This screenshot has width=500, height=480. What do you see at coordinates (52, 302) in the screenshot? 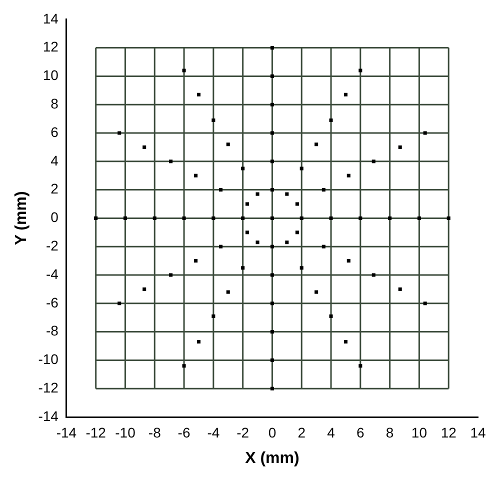
I see `y-tick-label: -6` at bounding box center [52, 302].